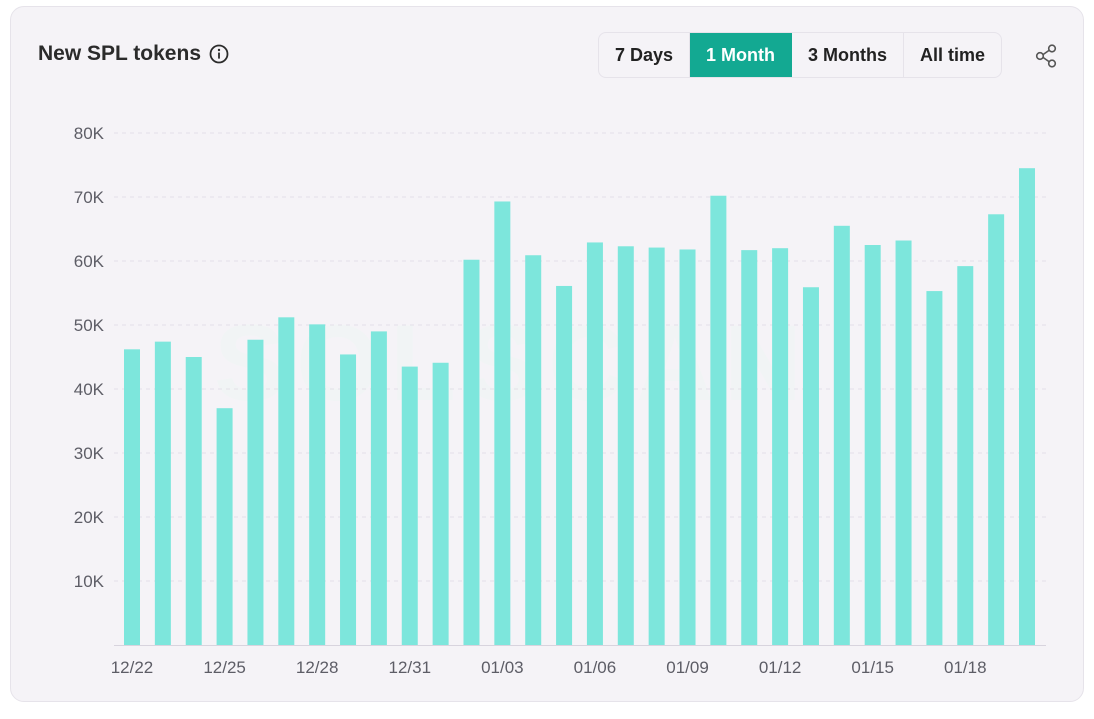 The width and height of the screenshot is (1094, 719). I want to click on y-tick-label: 30K, so click(89, 453).